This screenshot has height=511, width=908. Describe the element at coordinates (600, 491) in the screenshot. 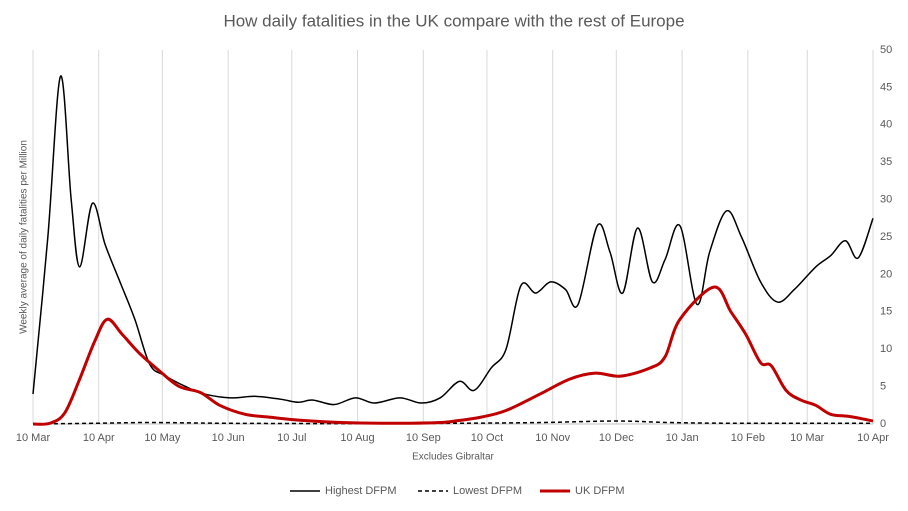

I see `legend-label: UK DFPM` at that location.